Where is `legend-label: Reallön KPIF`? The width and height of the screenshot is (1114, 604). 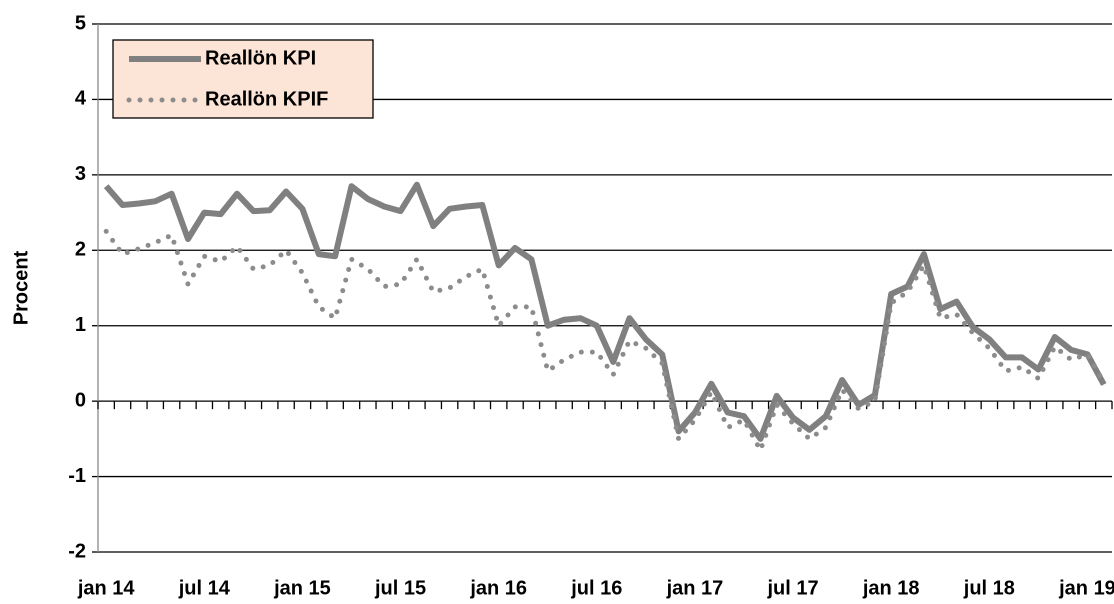 legend-label: Reallön KPIF is located at coordinates (266, 99).